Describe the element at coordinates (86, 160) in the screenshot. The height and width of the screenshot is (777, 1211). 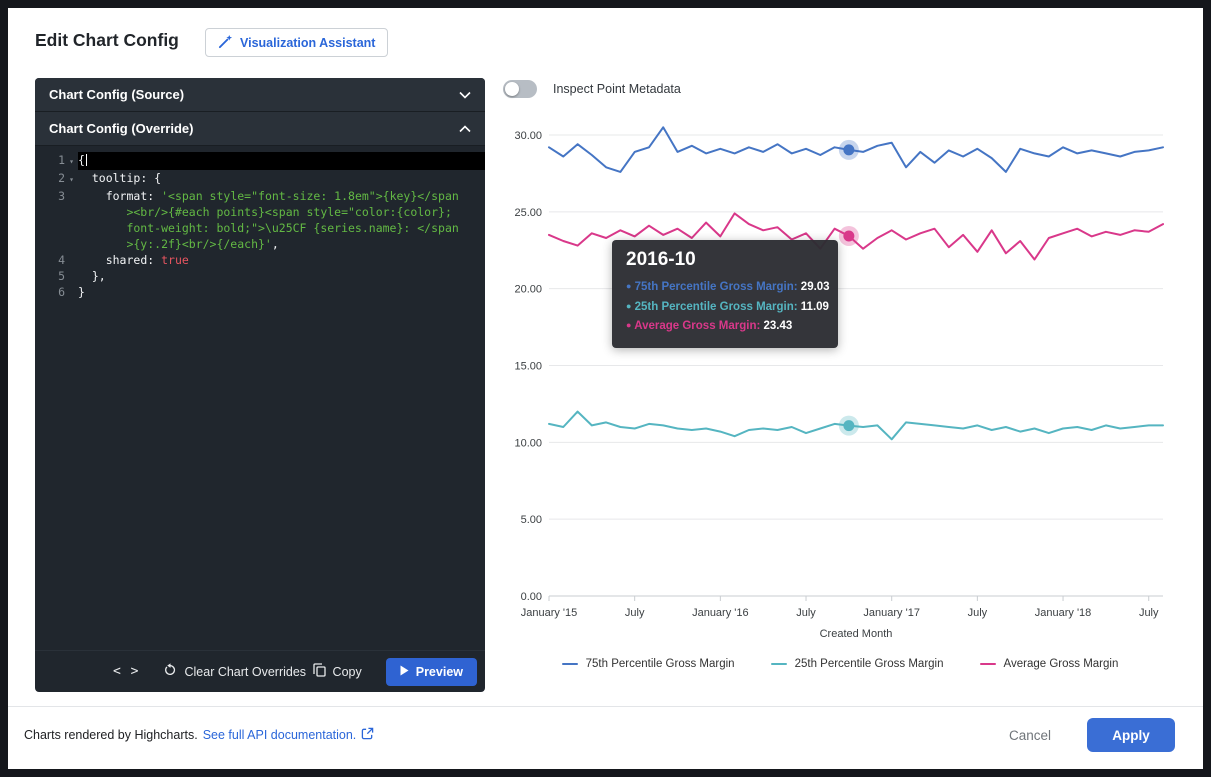
I see `text-cursor` at that location.